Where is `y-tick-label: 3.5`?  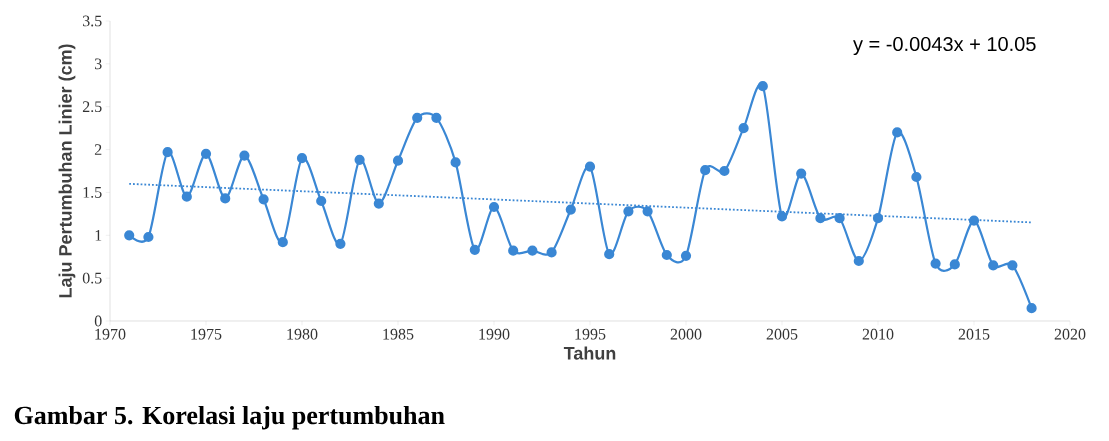 y-tick-label: 3.5 is located at coordinates (92, 21).